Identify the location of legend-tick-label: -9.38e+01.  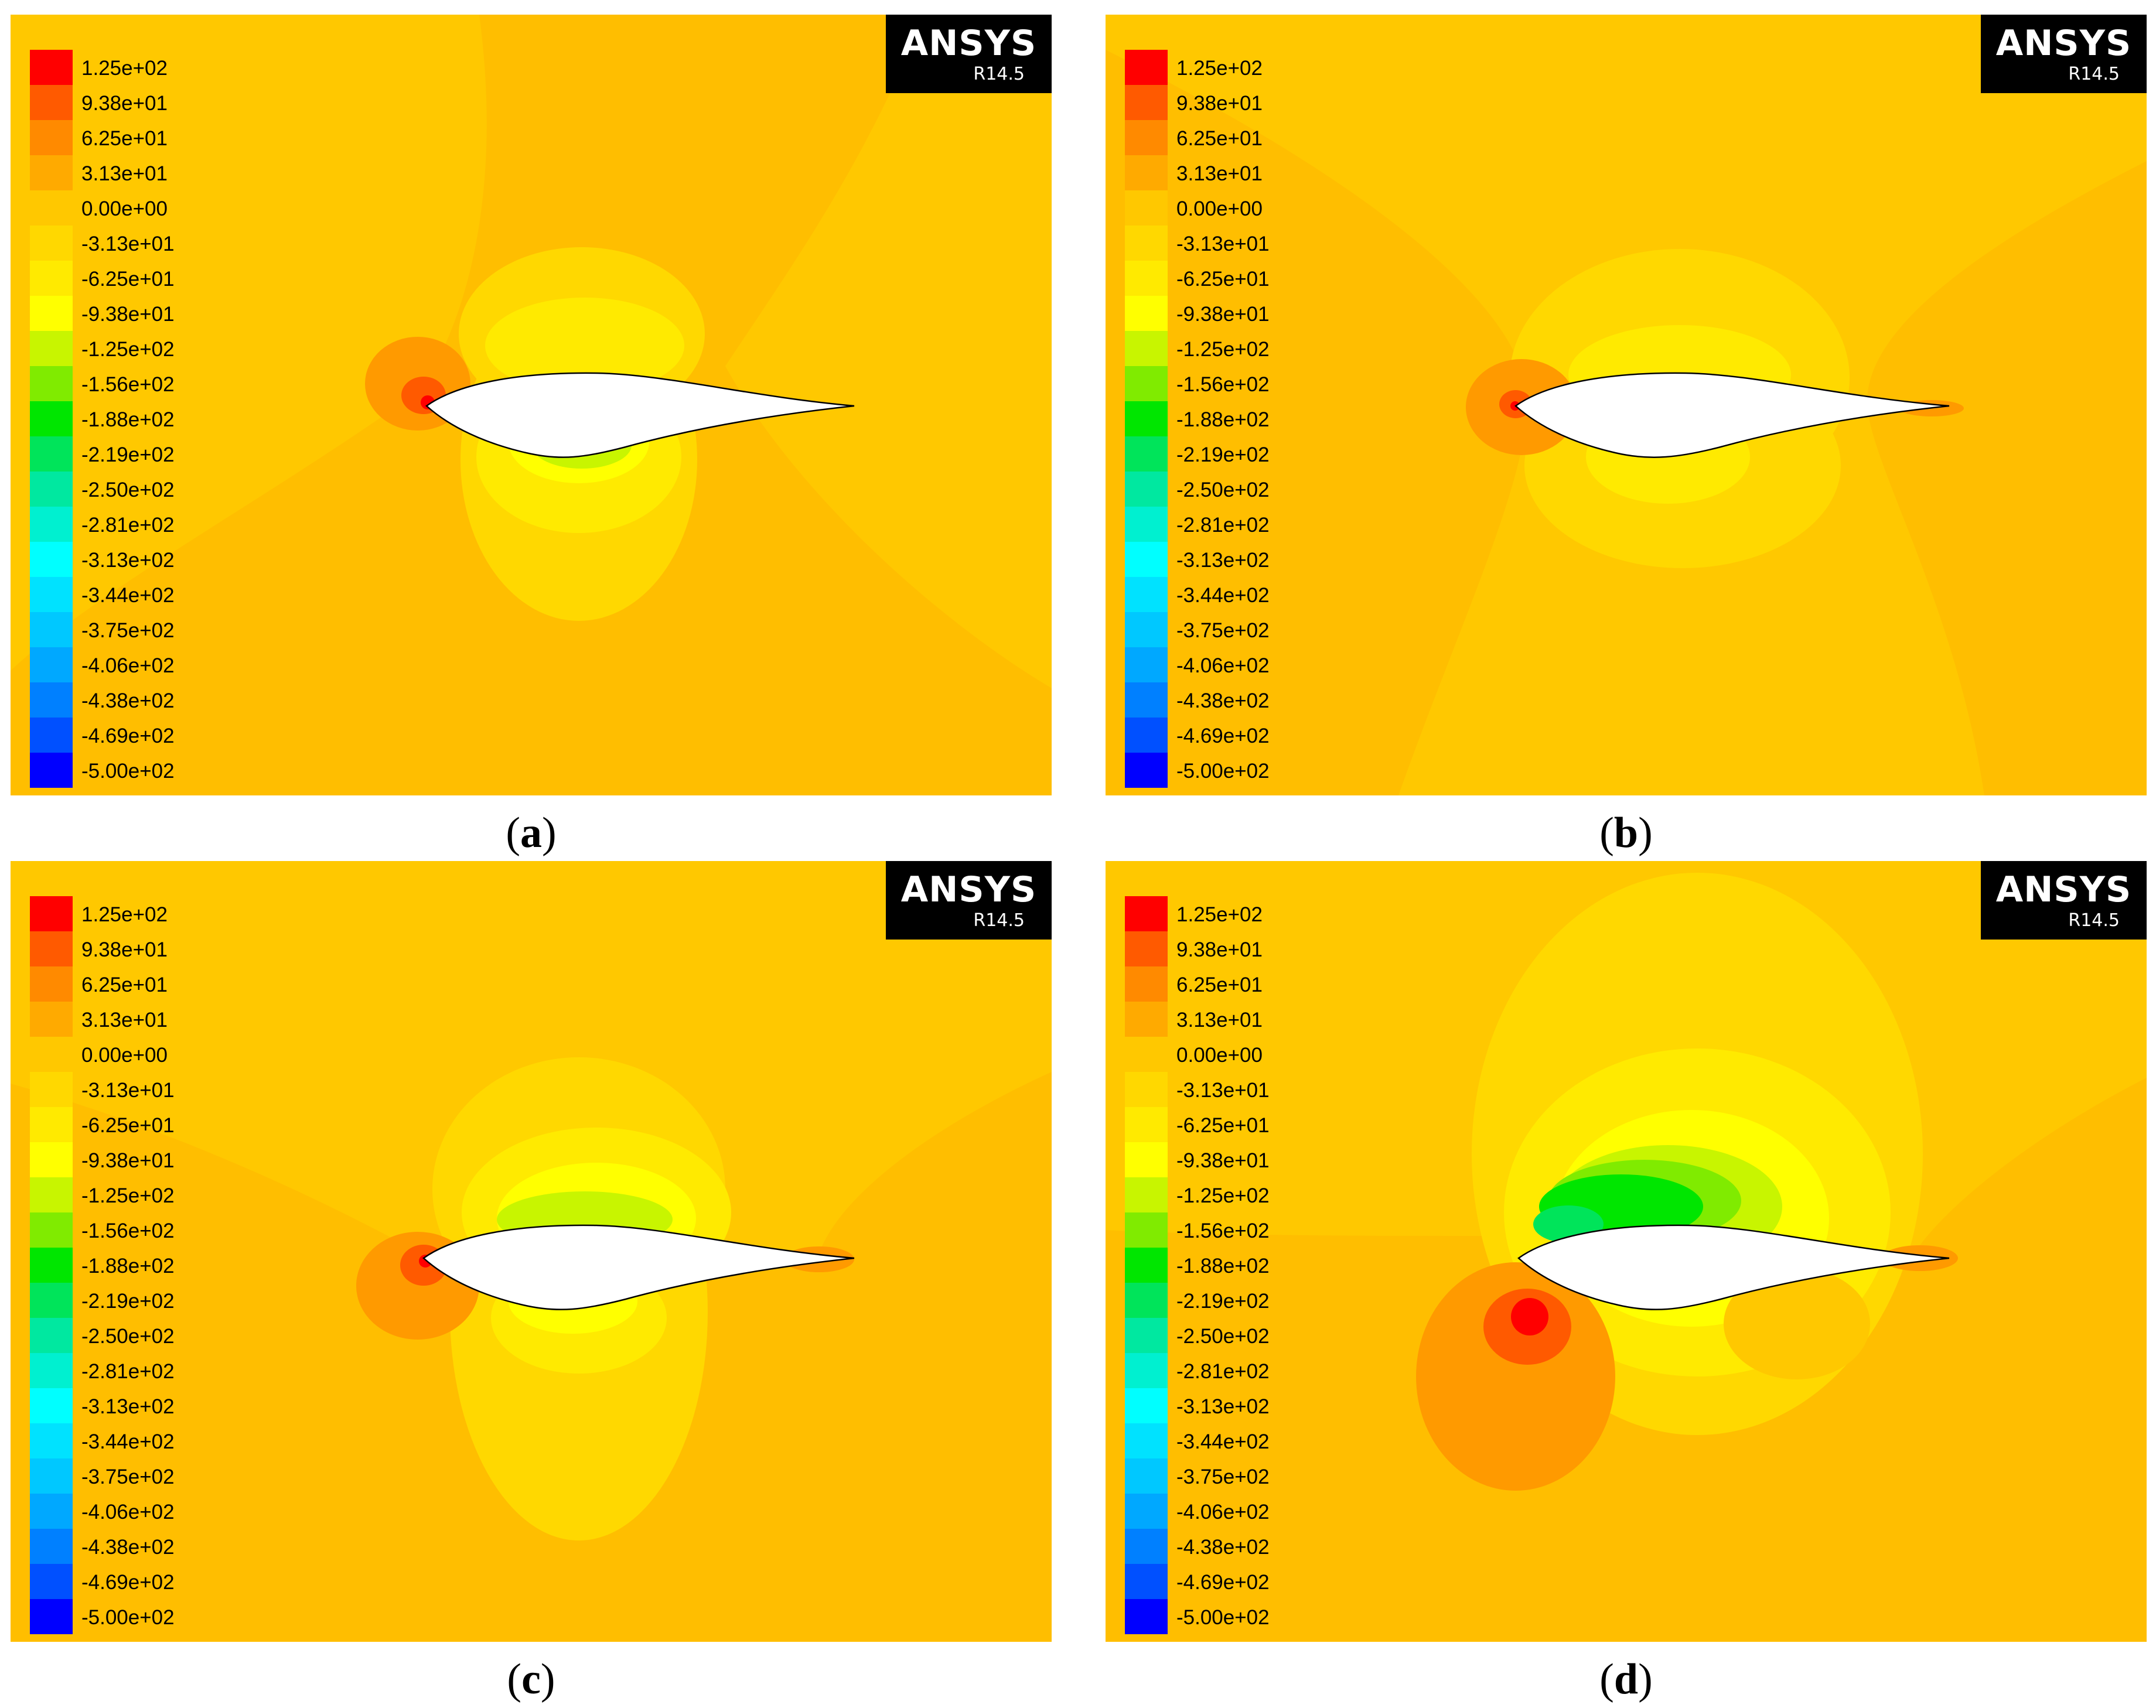
(128, 314).